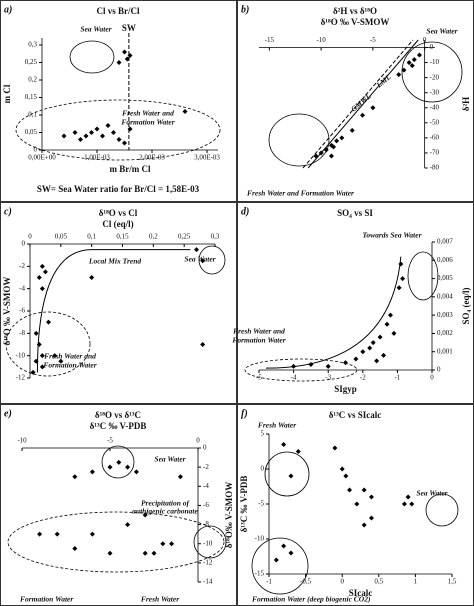 The width and height of the screenshot is (474, 606). What do you see at coordinates (466, 306) in the screenshot?
I see `y-axis-label: SO₄ (eq/l)` at bounding box center [466, 306].